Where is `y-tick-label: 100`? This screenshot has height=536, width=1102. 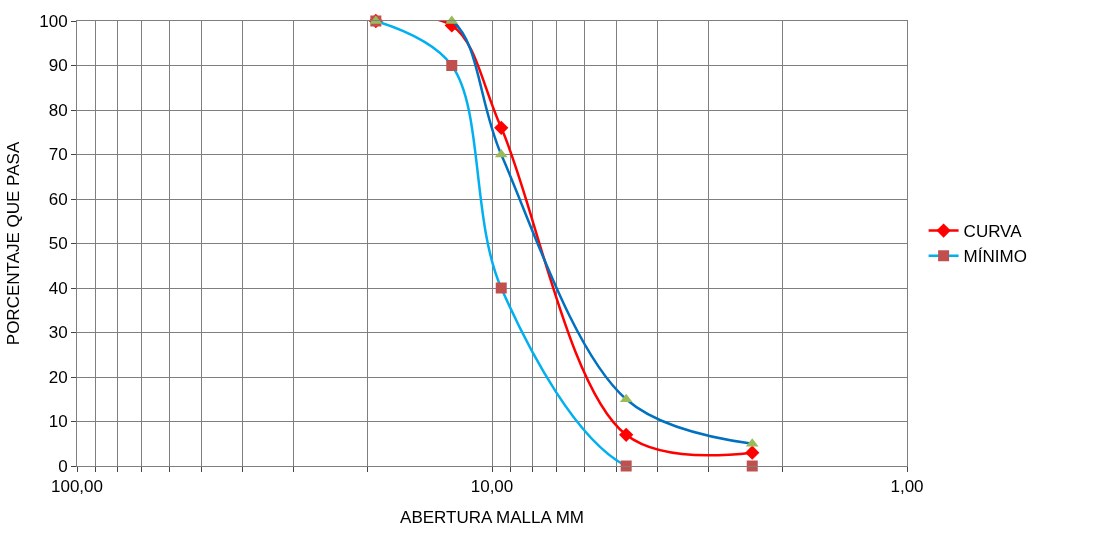
y-tick-label: 100 is located at coordinates (53, 21).